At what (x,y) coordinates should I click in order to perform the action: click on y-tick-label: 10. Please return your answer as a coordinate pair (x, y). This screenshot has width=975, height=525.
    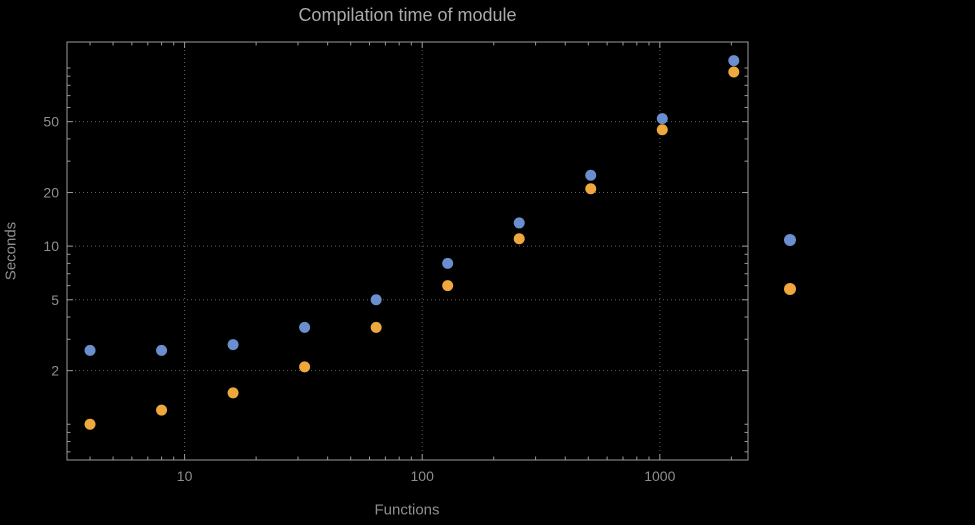
    Looking at the image, I should click on (51, 246).